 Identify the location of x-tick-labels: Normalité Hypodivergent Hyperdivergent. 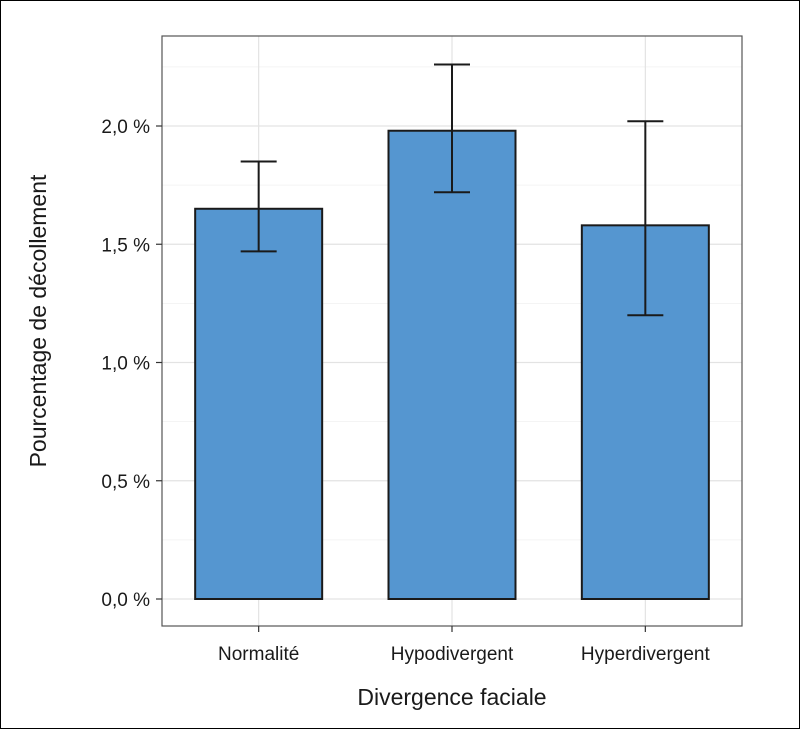
(464, 654).